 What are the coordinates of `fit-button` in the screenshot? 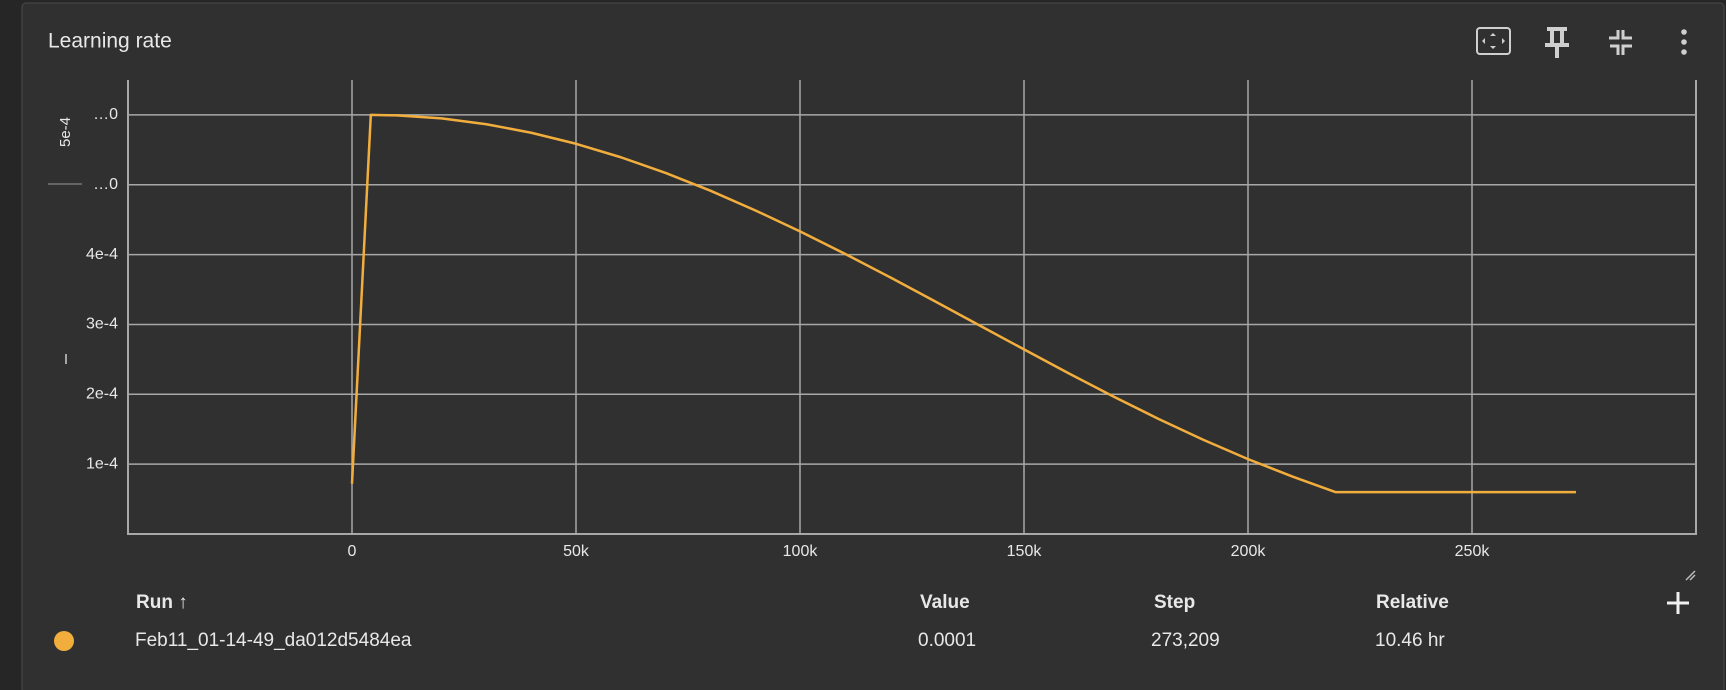 It's located at (1493, 41).